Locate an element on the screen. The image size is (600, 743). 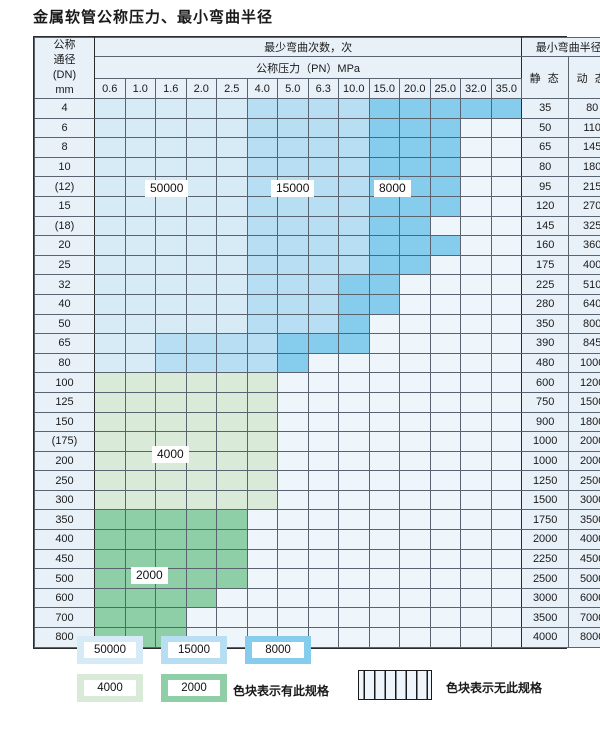
cell-dn15-pn4.0 is located at coordinates (262, 206).